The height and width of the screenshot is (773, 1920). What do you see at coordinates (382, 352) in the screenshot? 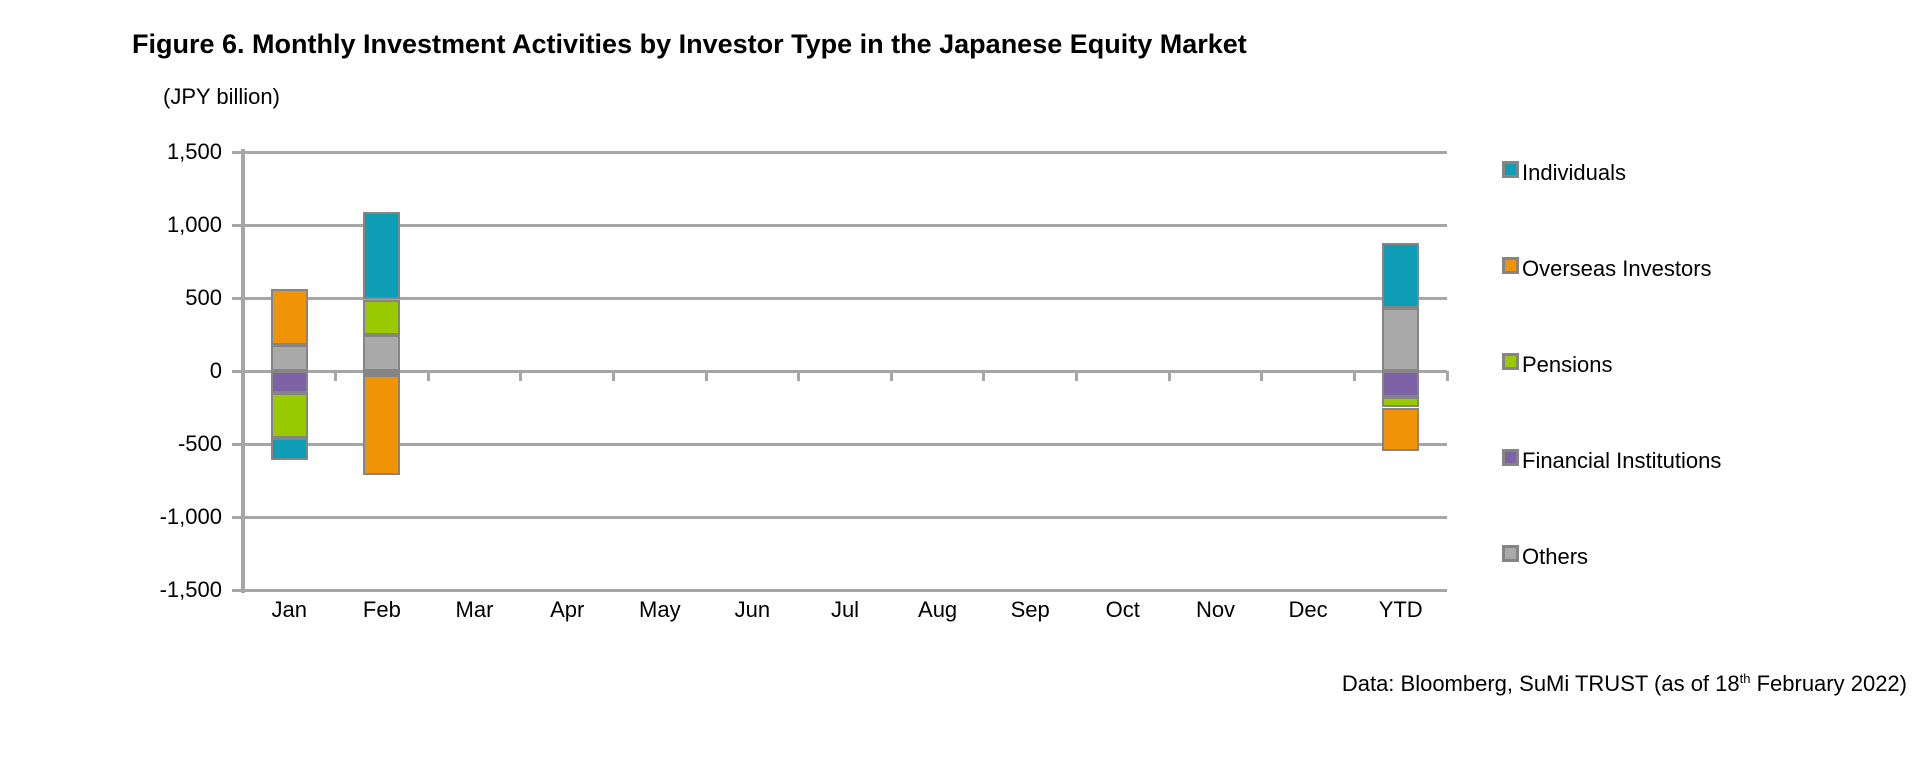
I see `bar-segment-feb-others` at bounding box center [382, 352].